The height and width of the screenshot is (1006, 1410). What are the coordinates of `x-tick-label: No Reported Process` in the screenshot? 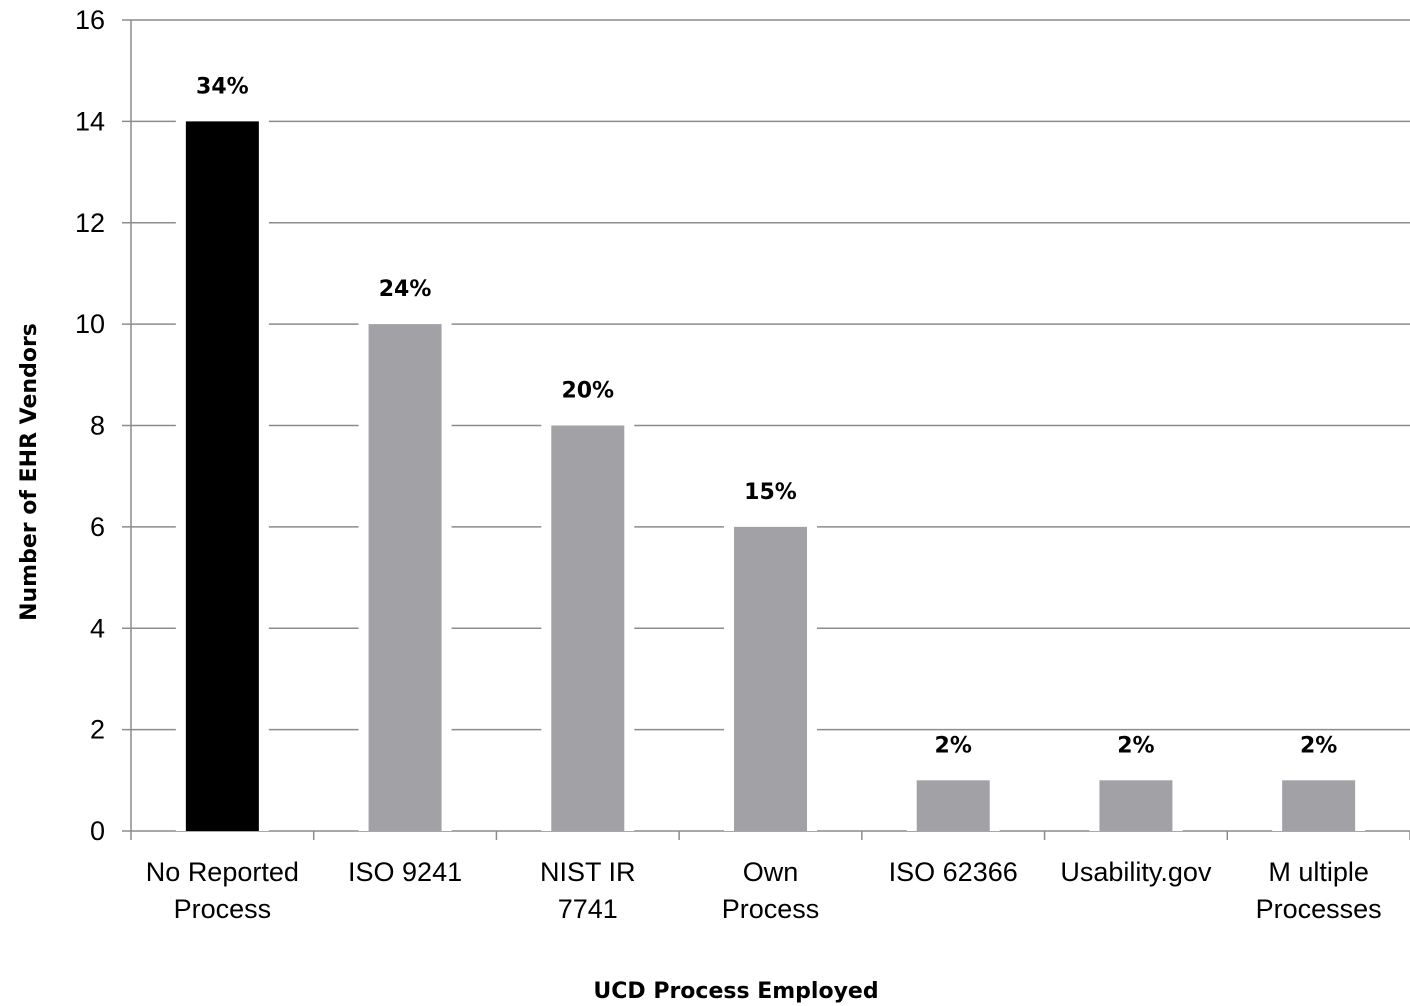 It's located at (222, 890).